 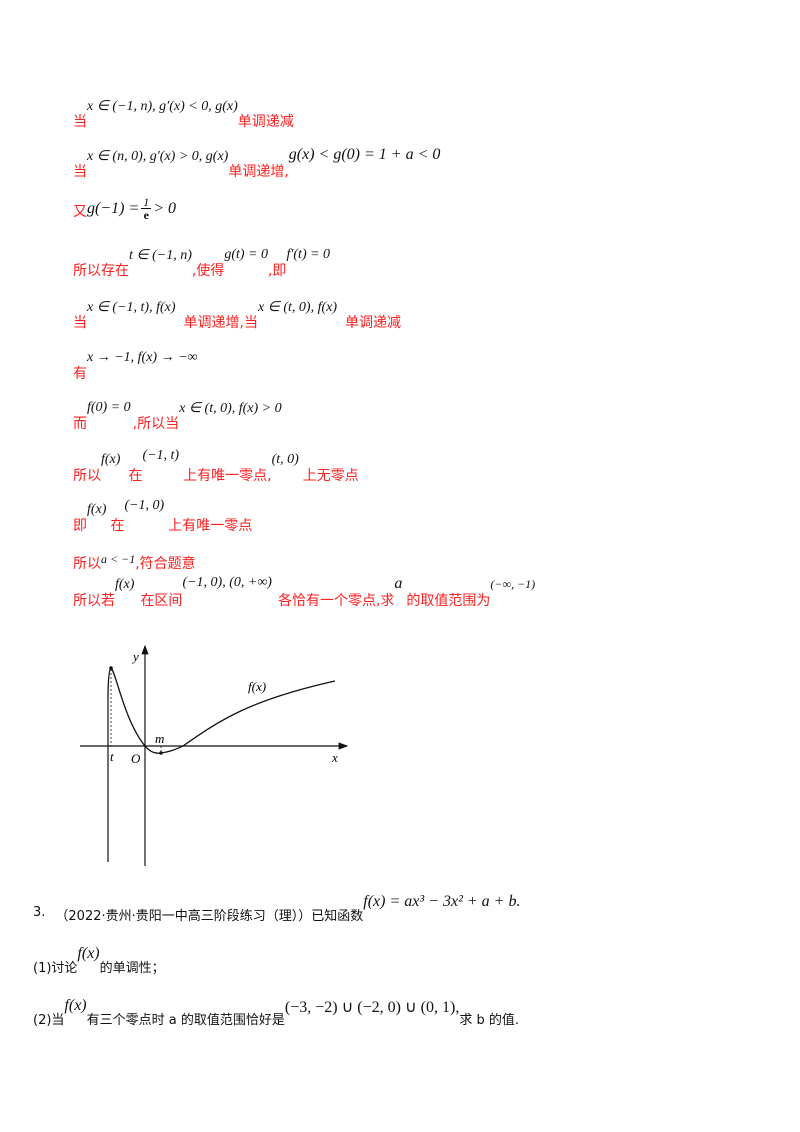 What do you see at coordinates (136, 758) in the screenshot?
I see `origin-label: O` at bounding box center [136, 758].